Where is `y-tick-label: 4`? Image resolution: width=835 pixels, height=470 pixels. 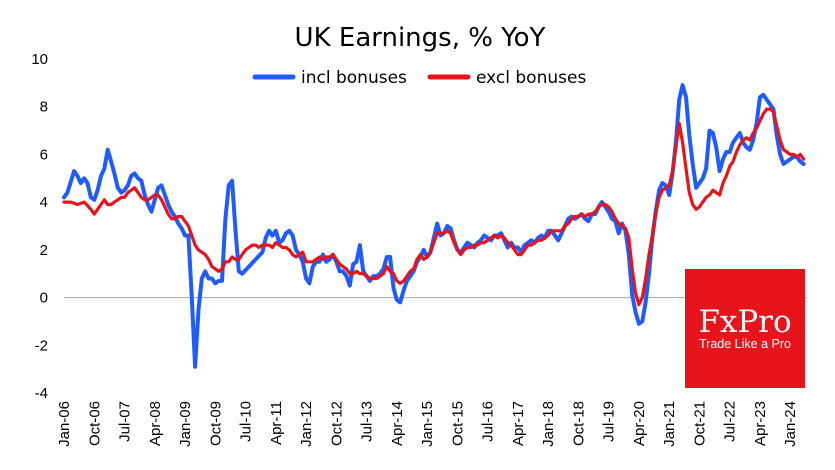
y-tick-label: 4 is located at coordinates (44, 202).